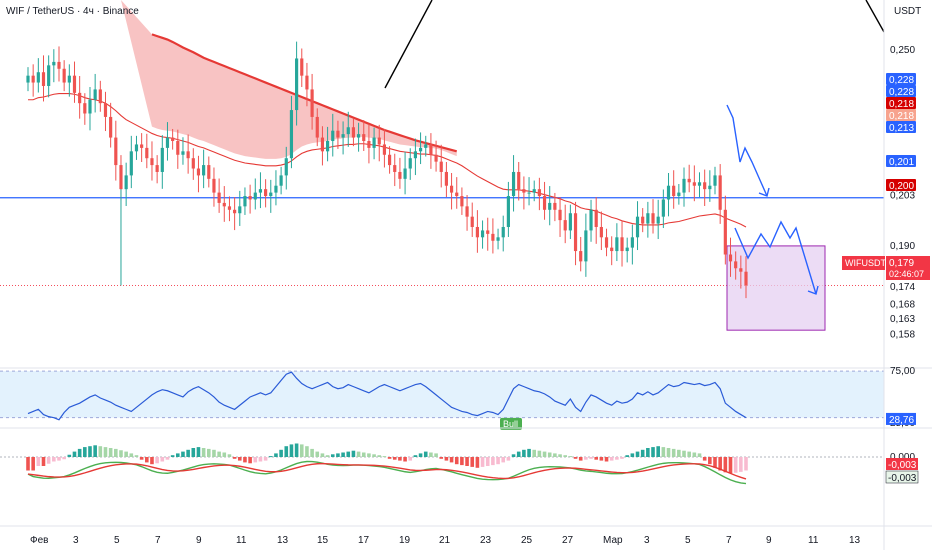 Image resolution: width=932 pixels, height=550 pixels. I want to click on time-tick-label: 9, so click(199, 540).